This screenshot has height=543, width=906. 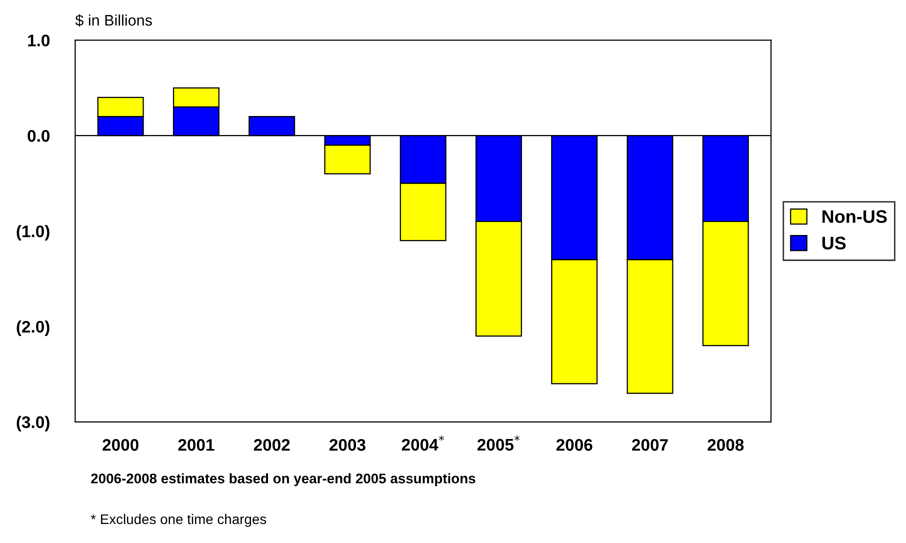 I want to click on y-tick-label: 1.0, so click(x=39, y=40).